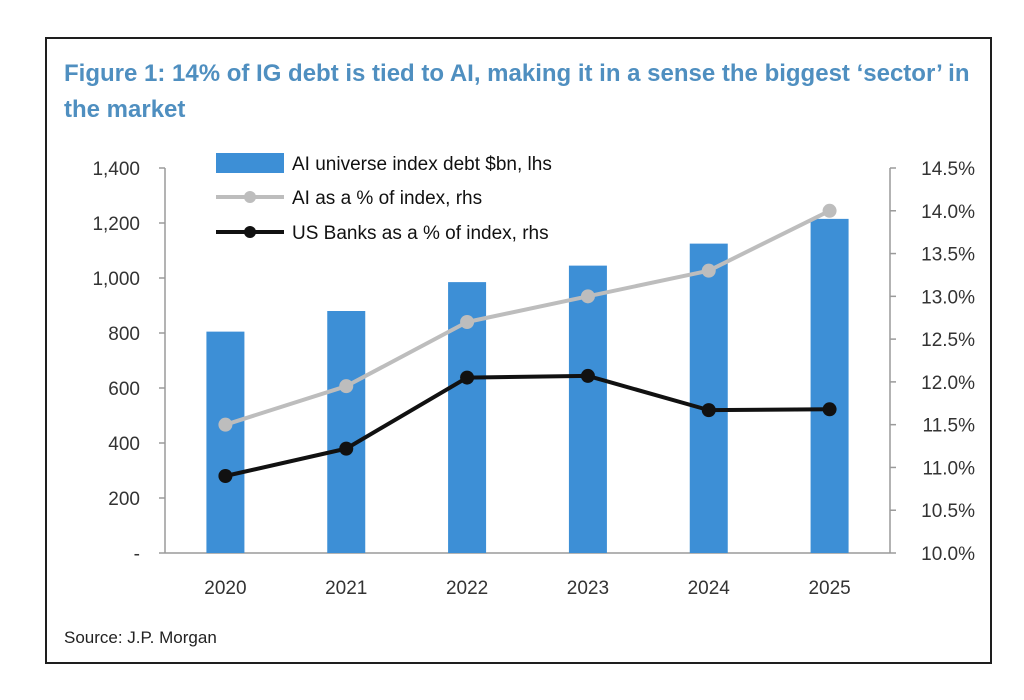  Describe the element at coordinates (250, 232) in the screenshot. I see `legend-marker-banks` at that location.